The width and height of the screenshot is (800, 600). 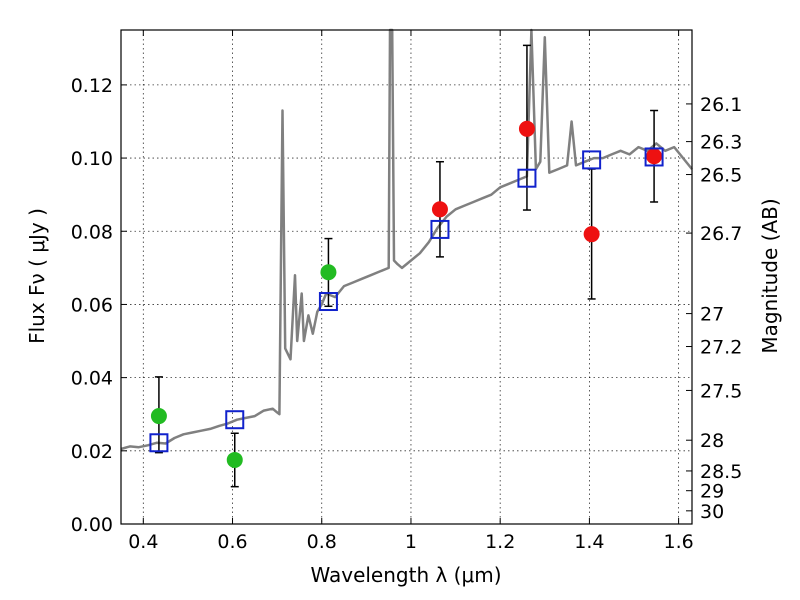 What do you see at coordinates (721, 391) in the screenshot?
I see `right-tick-label: 27.5` at bounding box center [721, 391].